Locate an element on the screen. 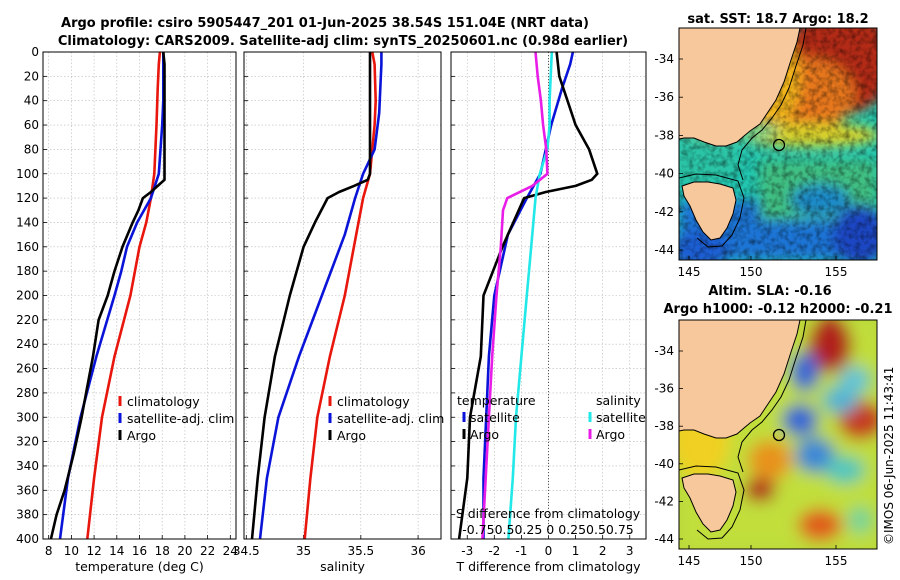 The height and width of the screenshot is (580, 900). sst-map-axes: -34 -36 -38 -40 -42 -44 145 150 155 is located at coordinates (750, 165).